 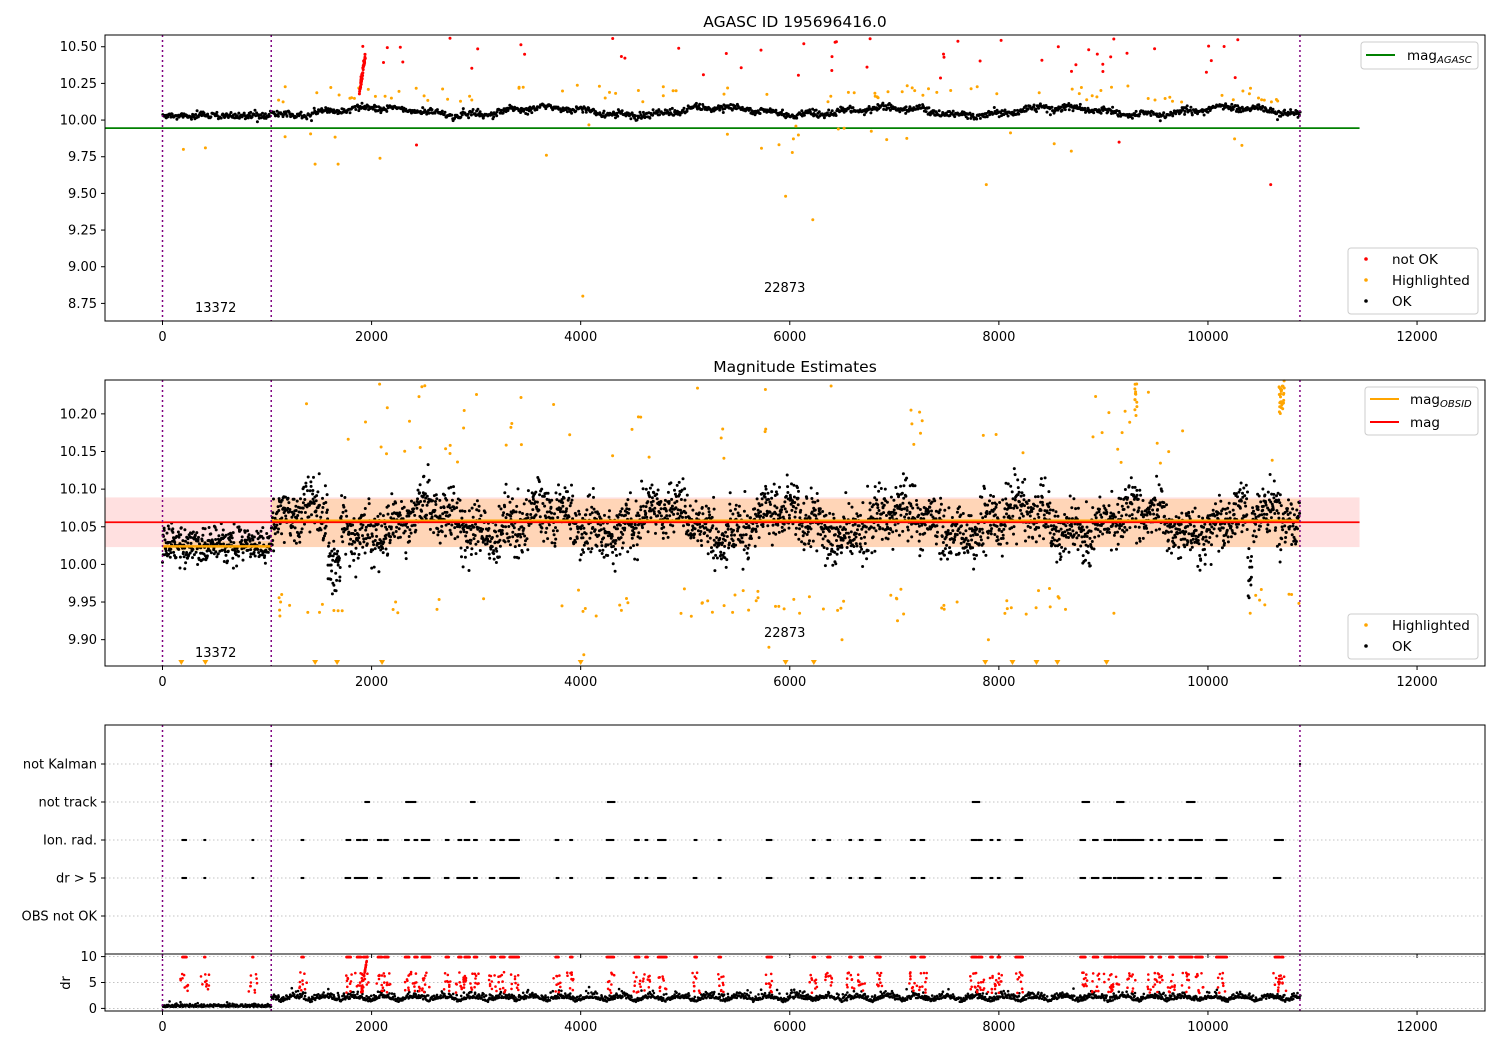 What do you see at coordinates (1422, 56) in the screenshot?
I see `mag-agasc-legend-label: mag` at bounding box center [1422, 56].